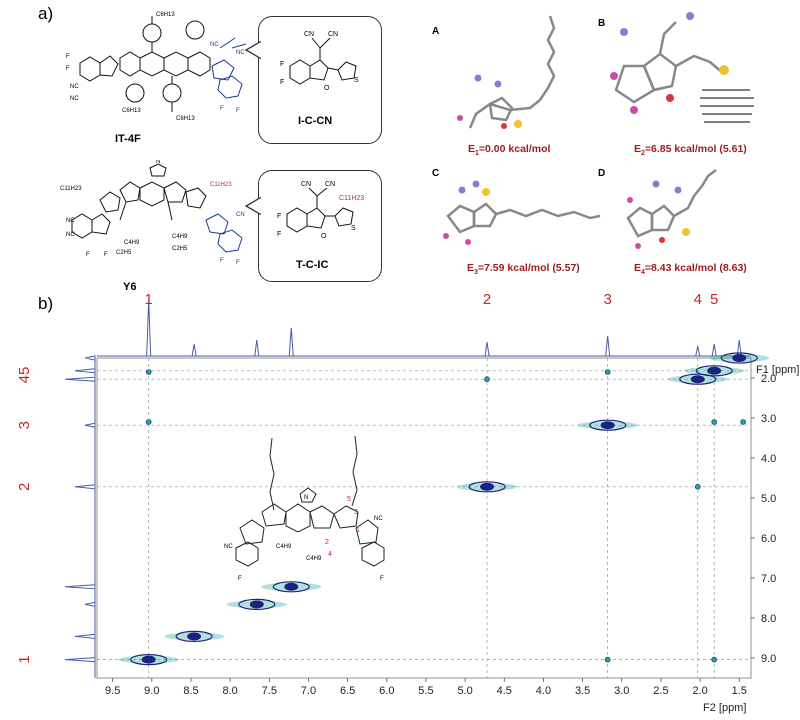 The width and height of the screenshot is (800, 720). I want to click on left-peak-label: 5, so click(24, 371).